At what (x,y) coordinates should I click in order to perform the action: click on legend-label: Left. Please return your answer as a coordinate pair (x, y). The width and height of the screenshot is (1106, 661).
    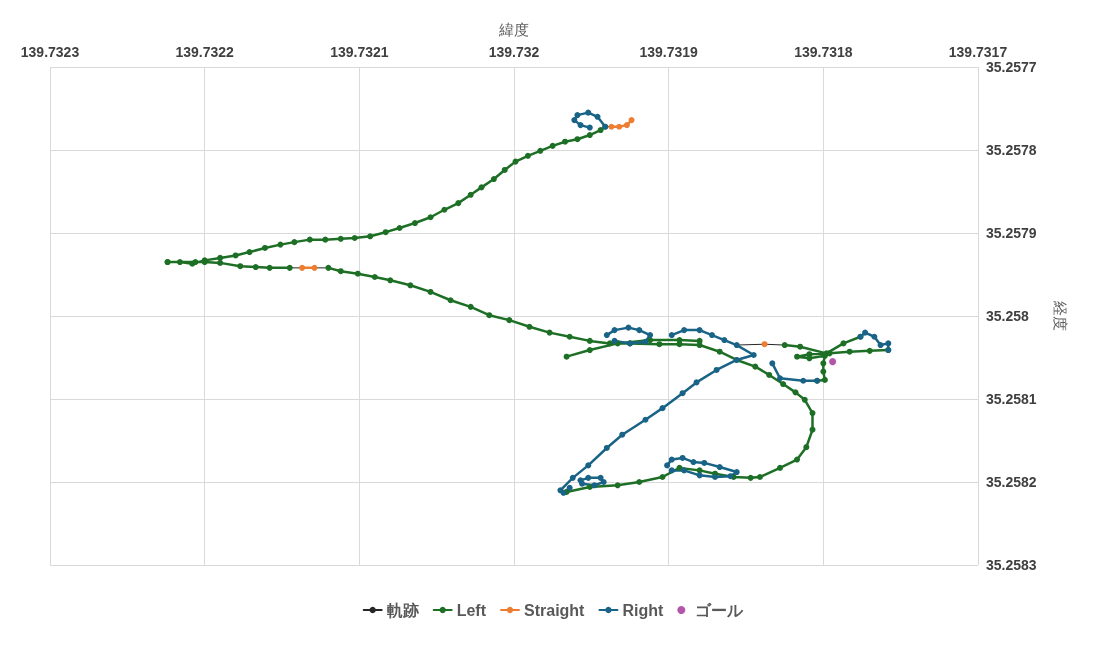
    Looking at the image, I should click on (471, 610).